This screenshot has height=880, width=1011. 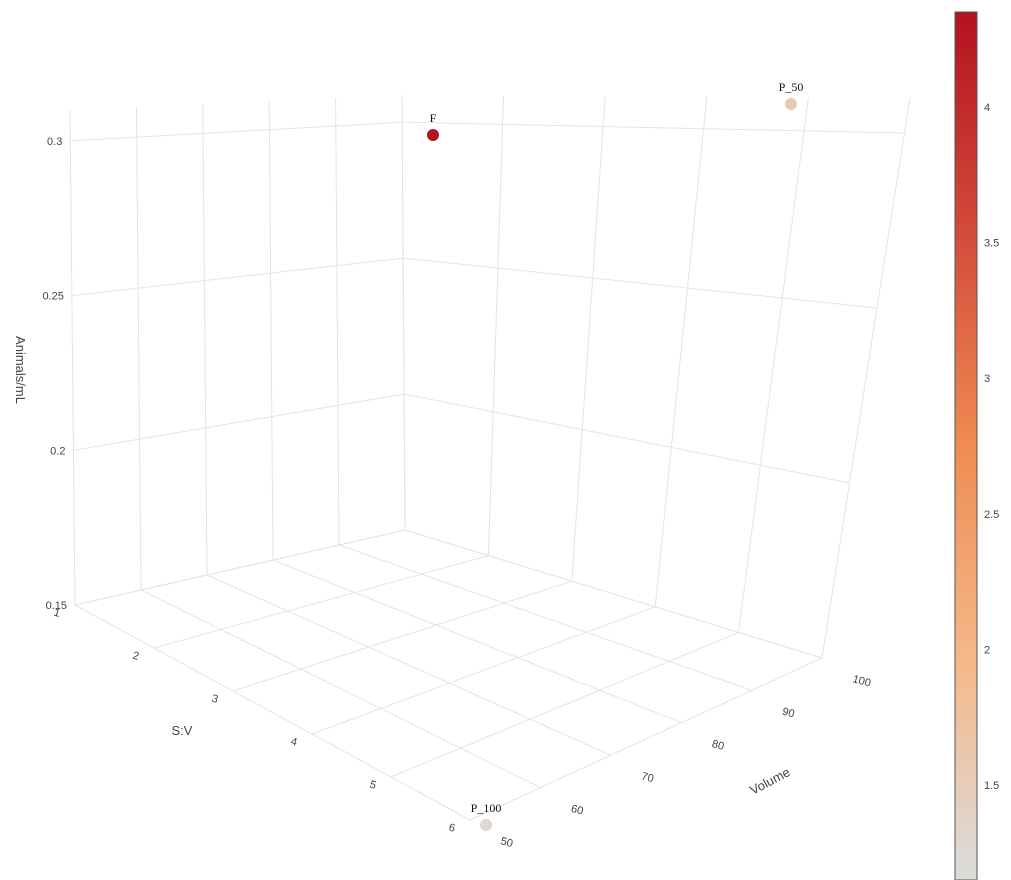 I want to click on y-tick-label: 80, so click(x=717, y=745).